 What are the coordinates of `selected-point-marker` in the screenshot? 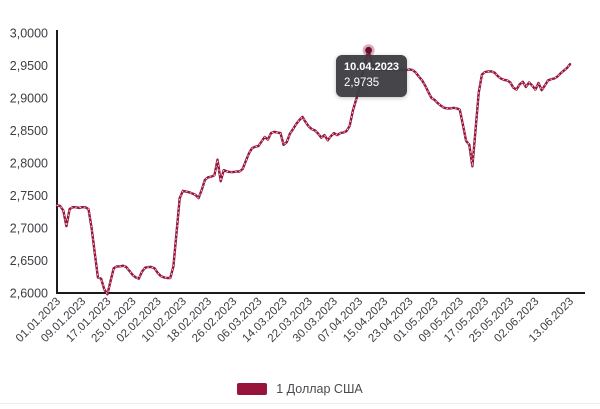 It's located at (368, 50).